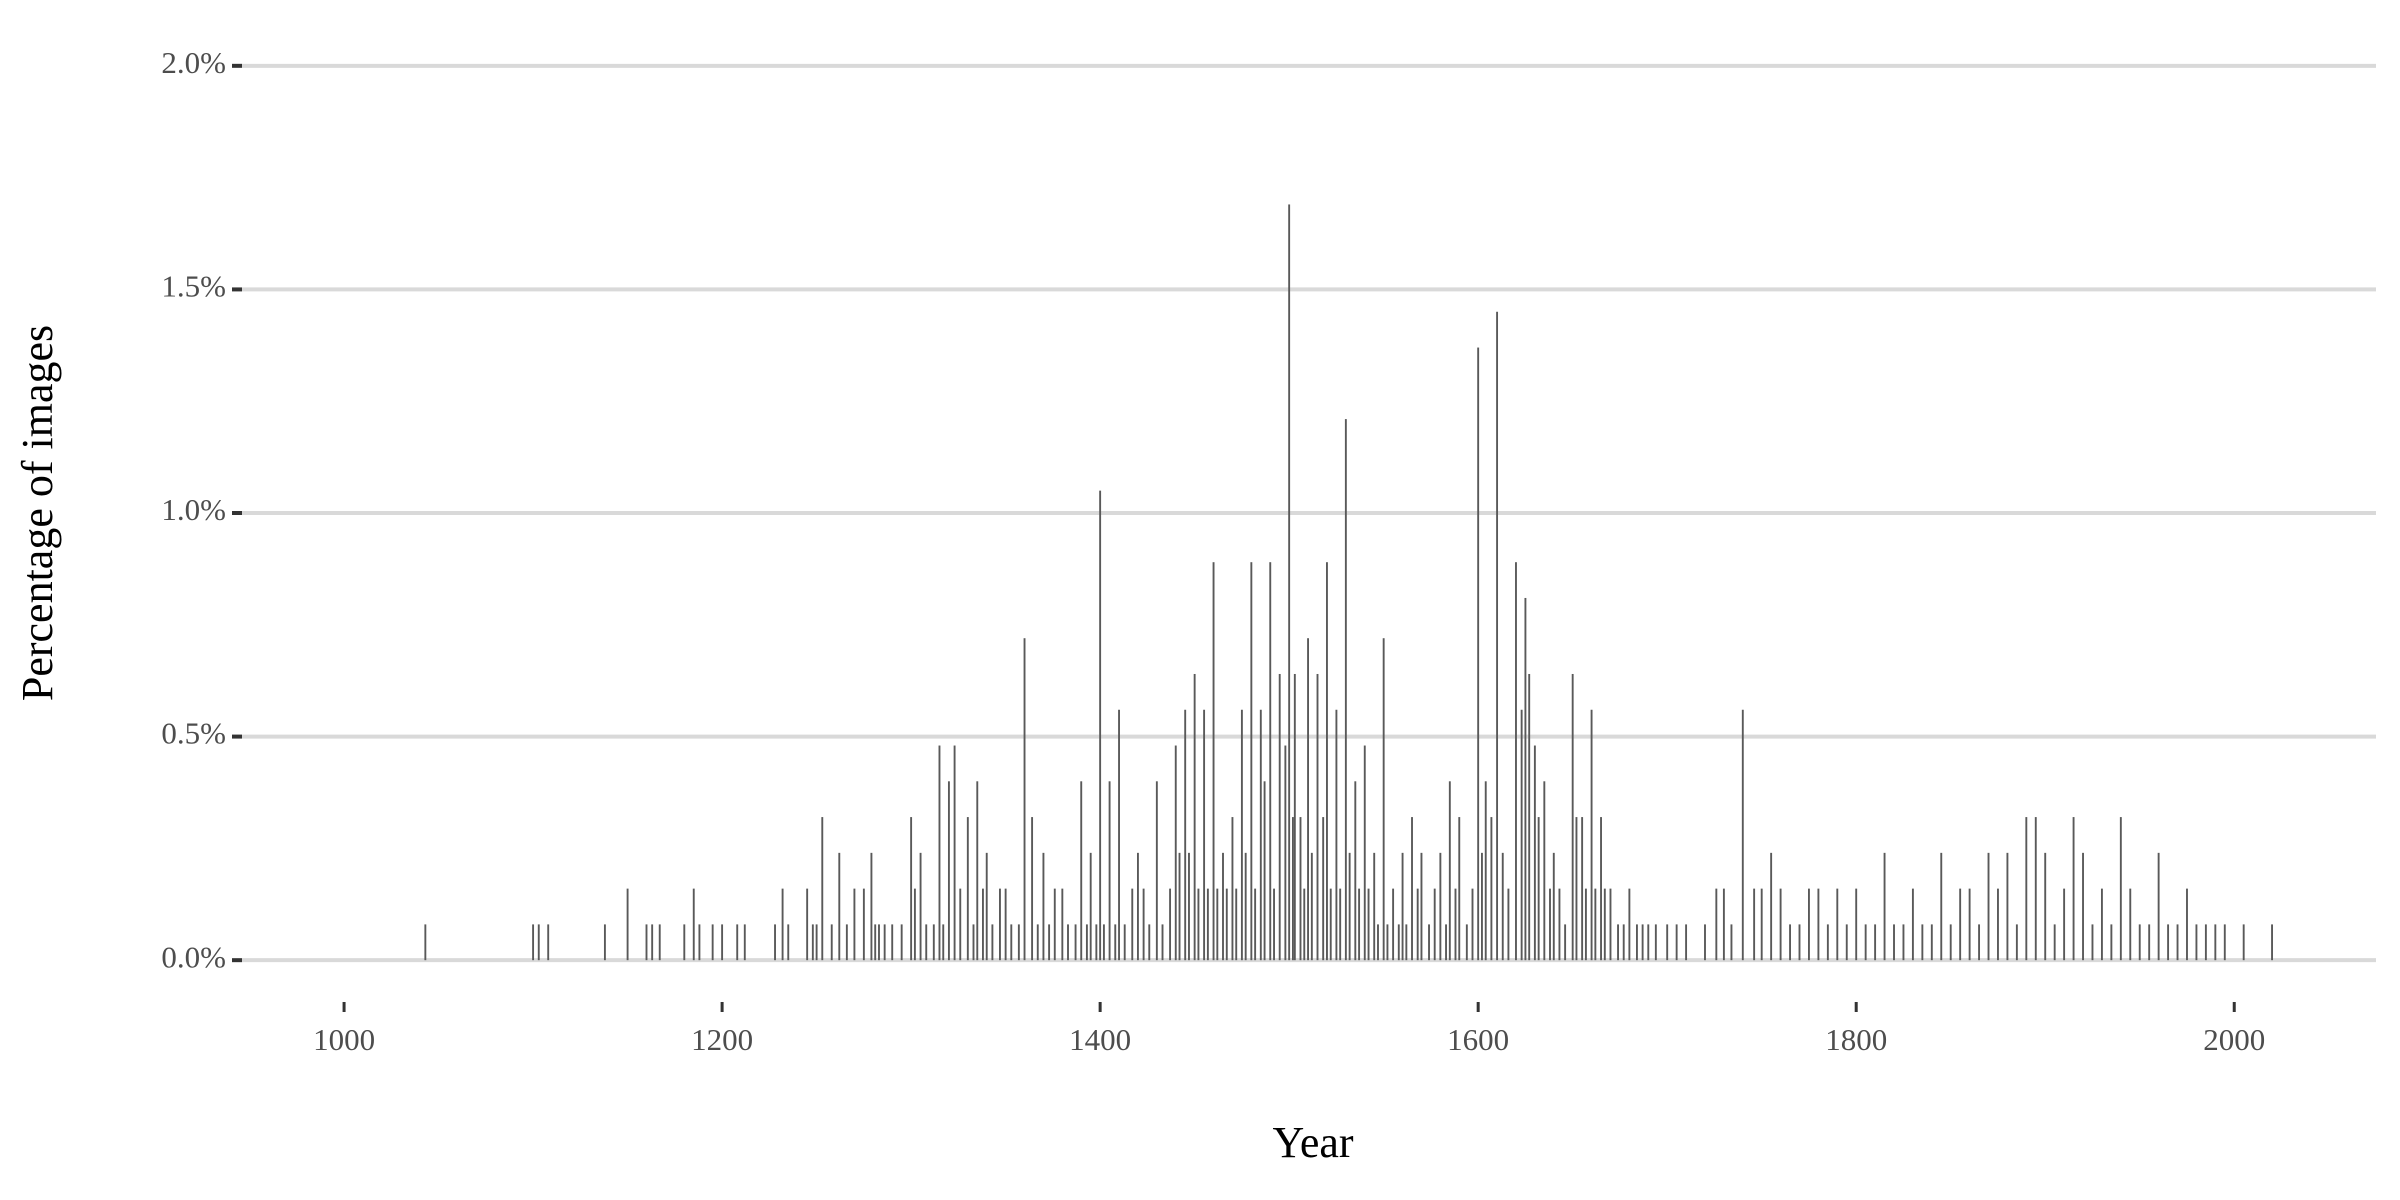 The image size is (2400, 1200). I want to click on y-tick-label: 0.0%, so click(193, 956).